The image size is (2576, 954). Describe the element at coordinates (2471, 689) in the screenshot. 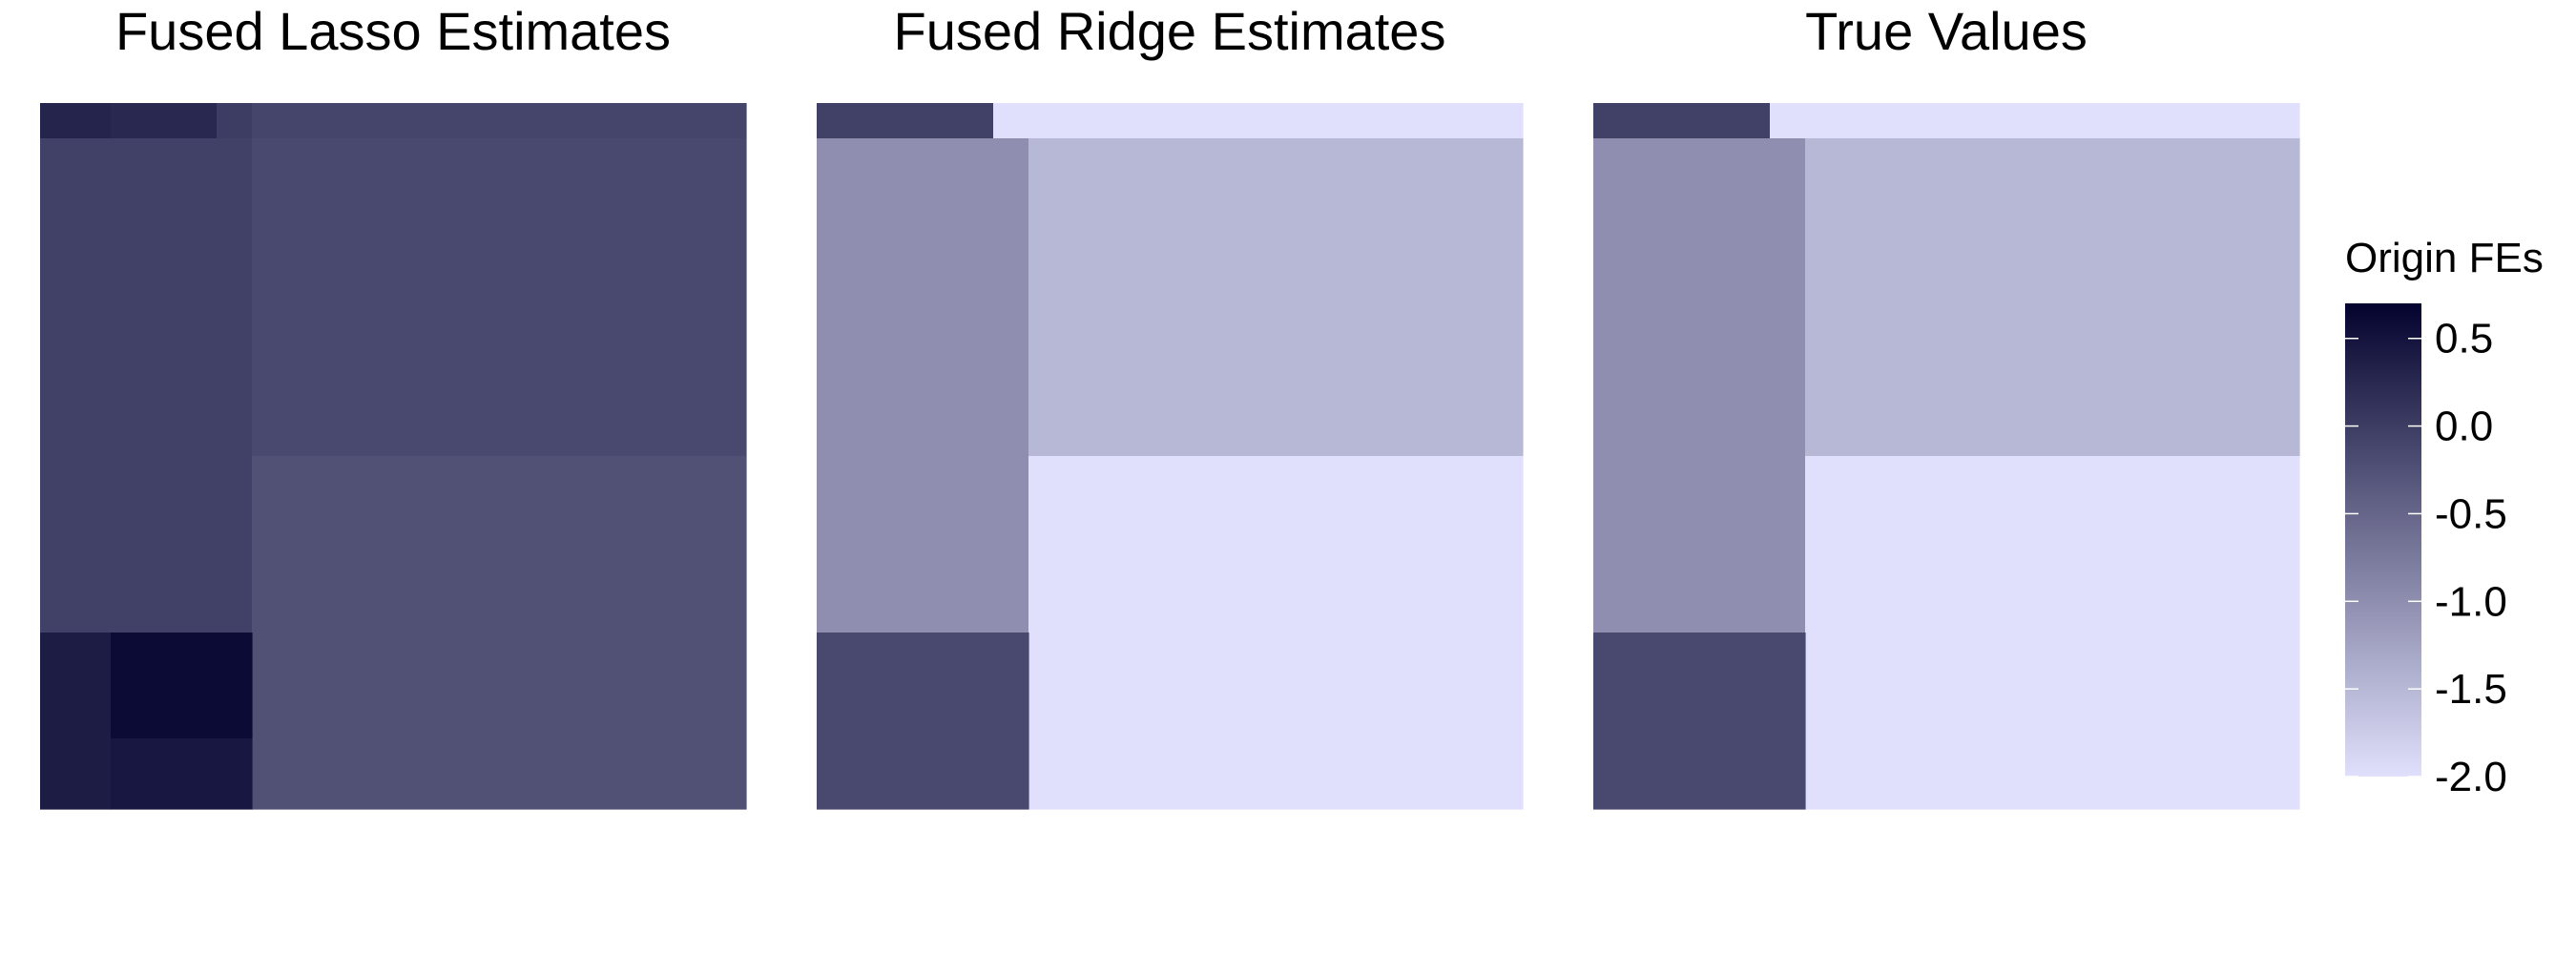

I see `legend-tick-label: -1.5` at that location.